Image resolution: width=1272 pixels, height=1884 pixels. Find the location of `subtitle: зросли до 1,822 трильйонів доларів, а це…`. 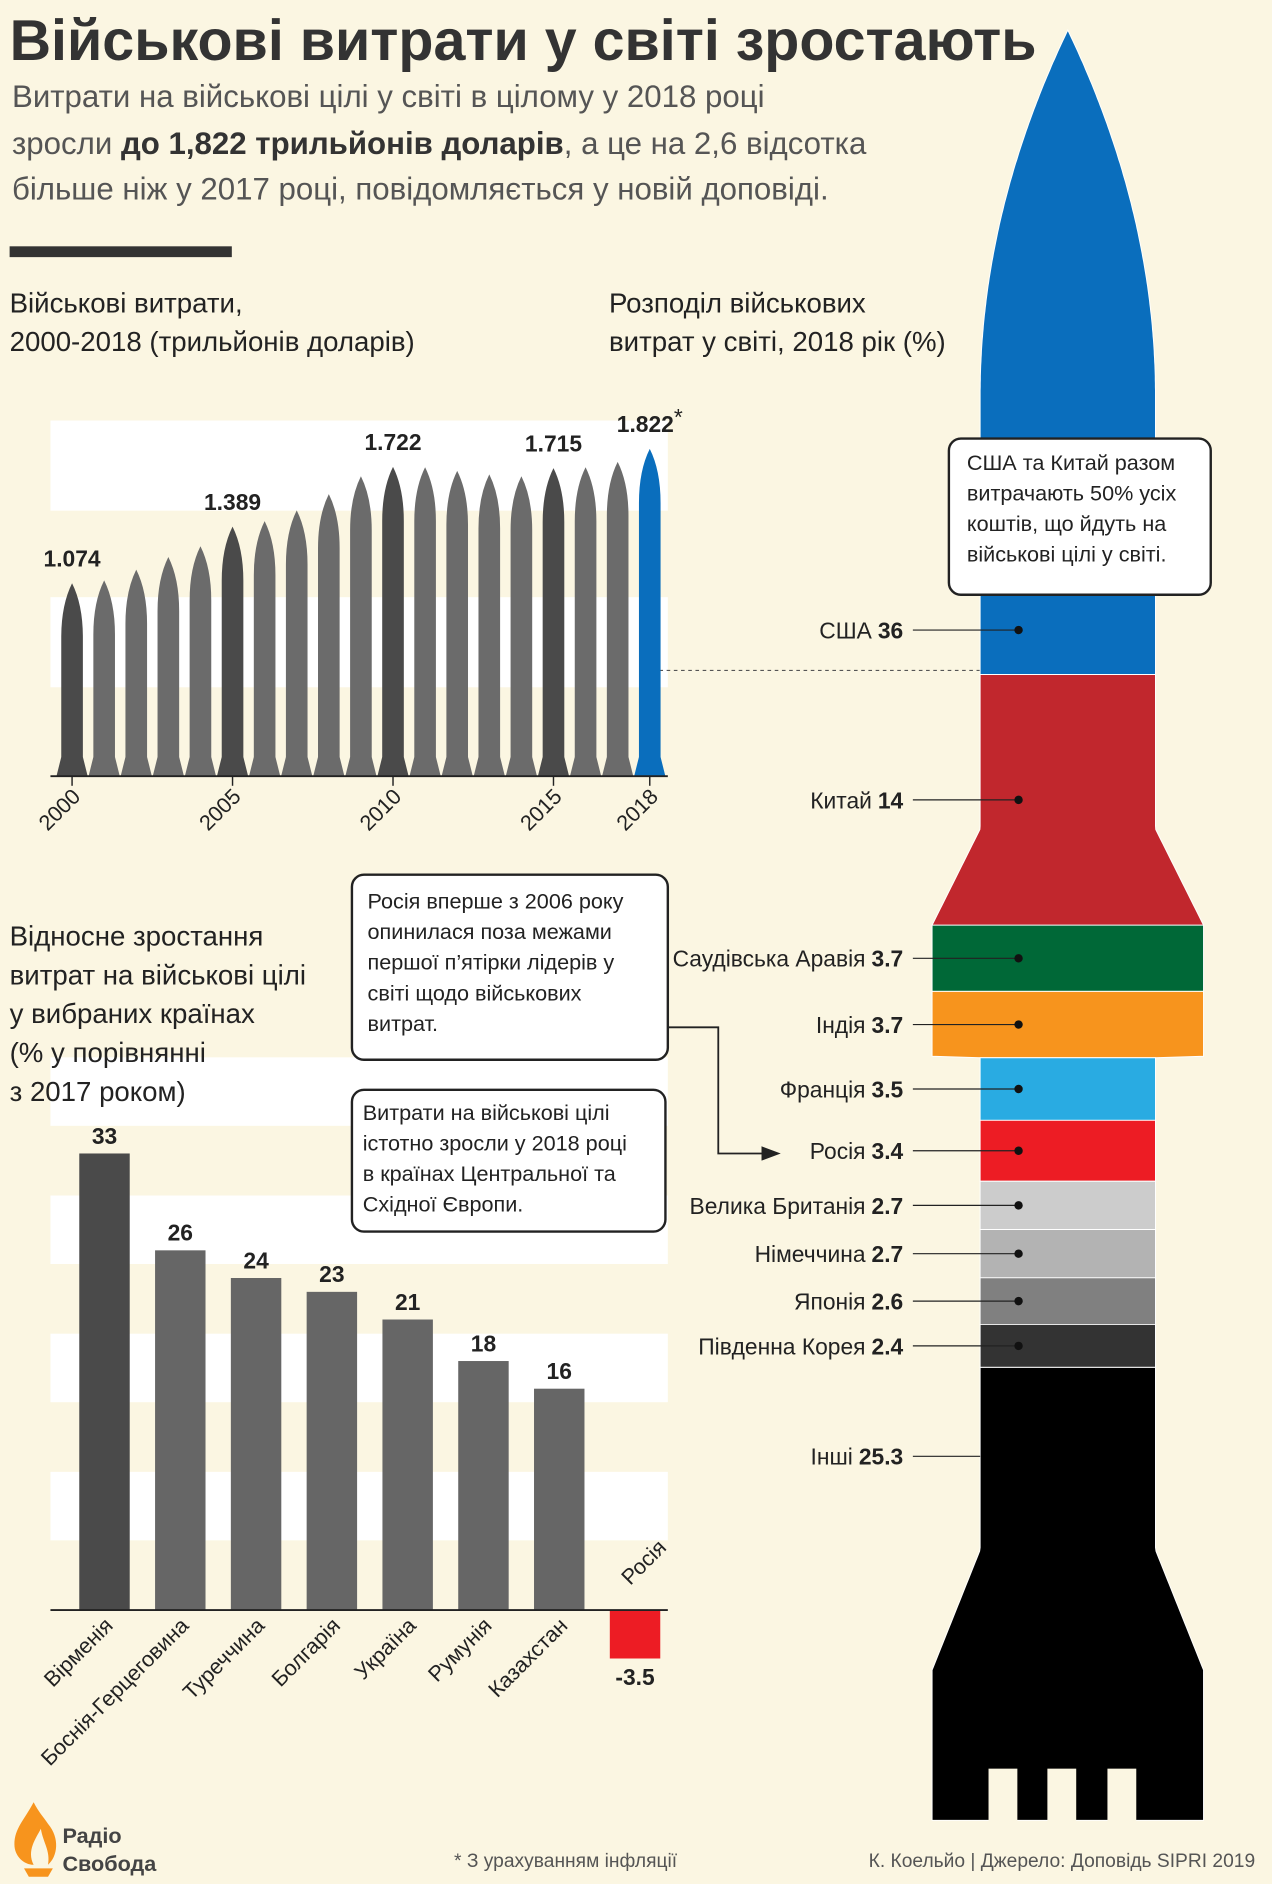

subtitle: зросли до 1,822 трильйонів доларів, а це… is located at coordinates (439, 143).